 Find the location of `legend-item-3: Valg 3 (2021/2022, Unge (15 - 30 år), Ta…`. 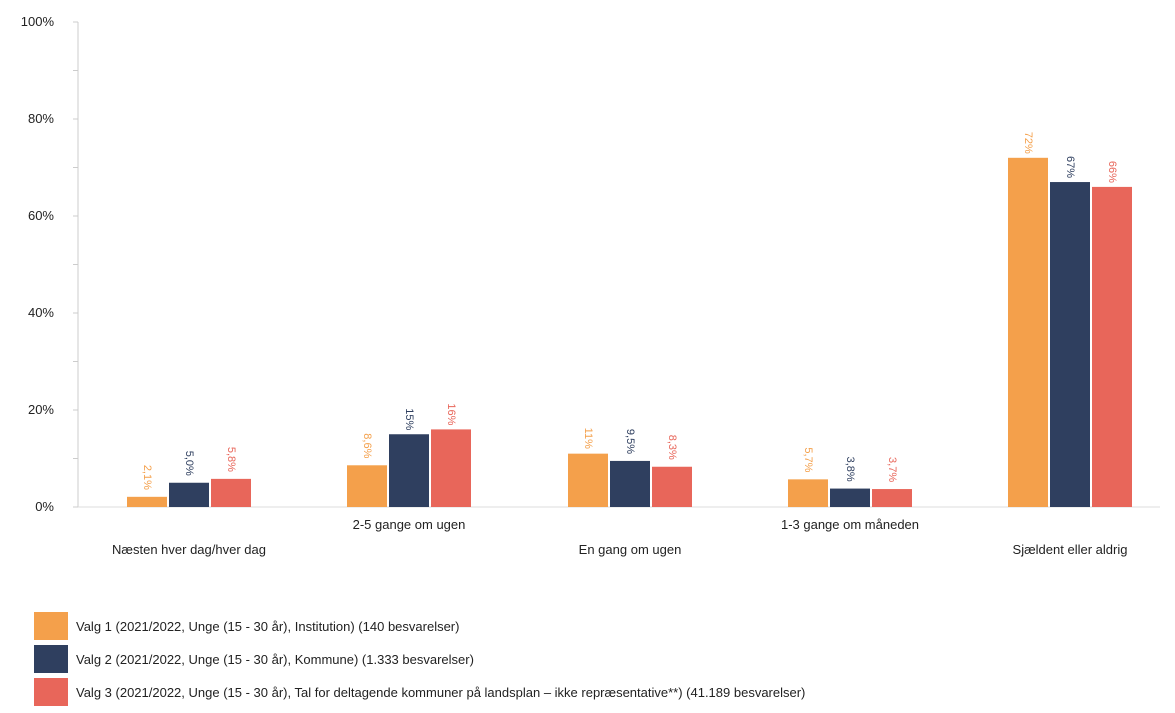

legend-item-3: Valg 3 (2021/2022, Unge (15 - 30 år), Ta… is located at coordinates (419, 692).